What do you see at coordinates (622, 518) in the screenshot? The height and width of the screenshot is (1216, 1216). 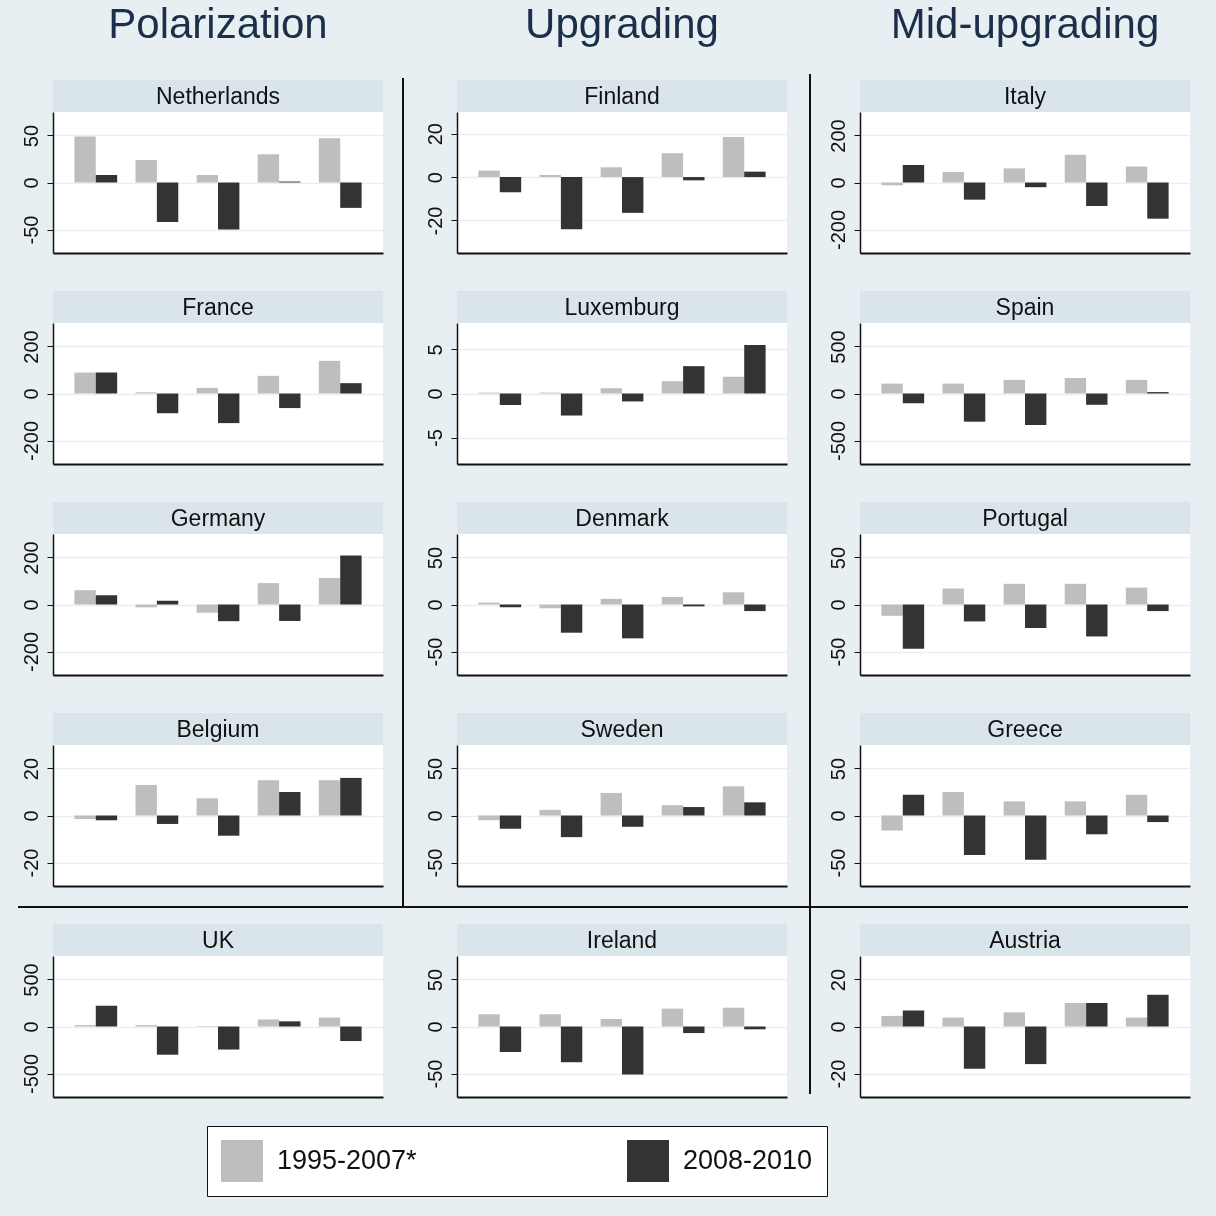 I see `chart-title: Denmark` at bounding box center [622, 518].